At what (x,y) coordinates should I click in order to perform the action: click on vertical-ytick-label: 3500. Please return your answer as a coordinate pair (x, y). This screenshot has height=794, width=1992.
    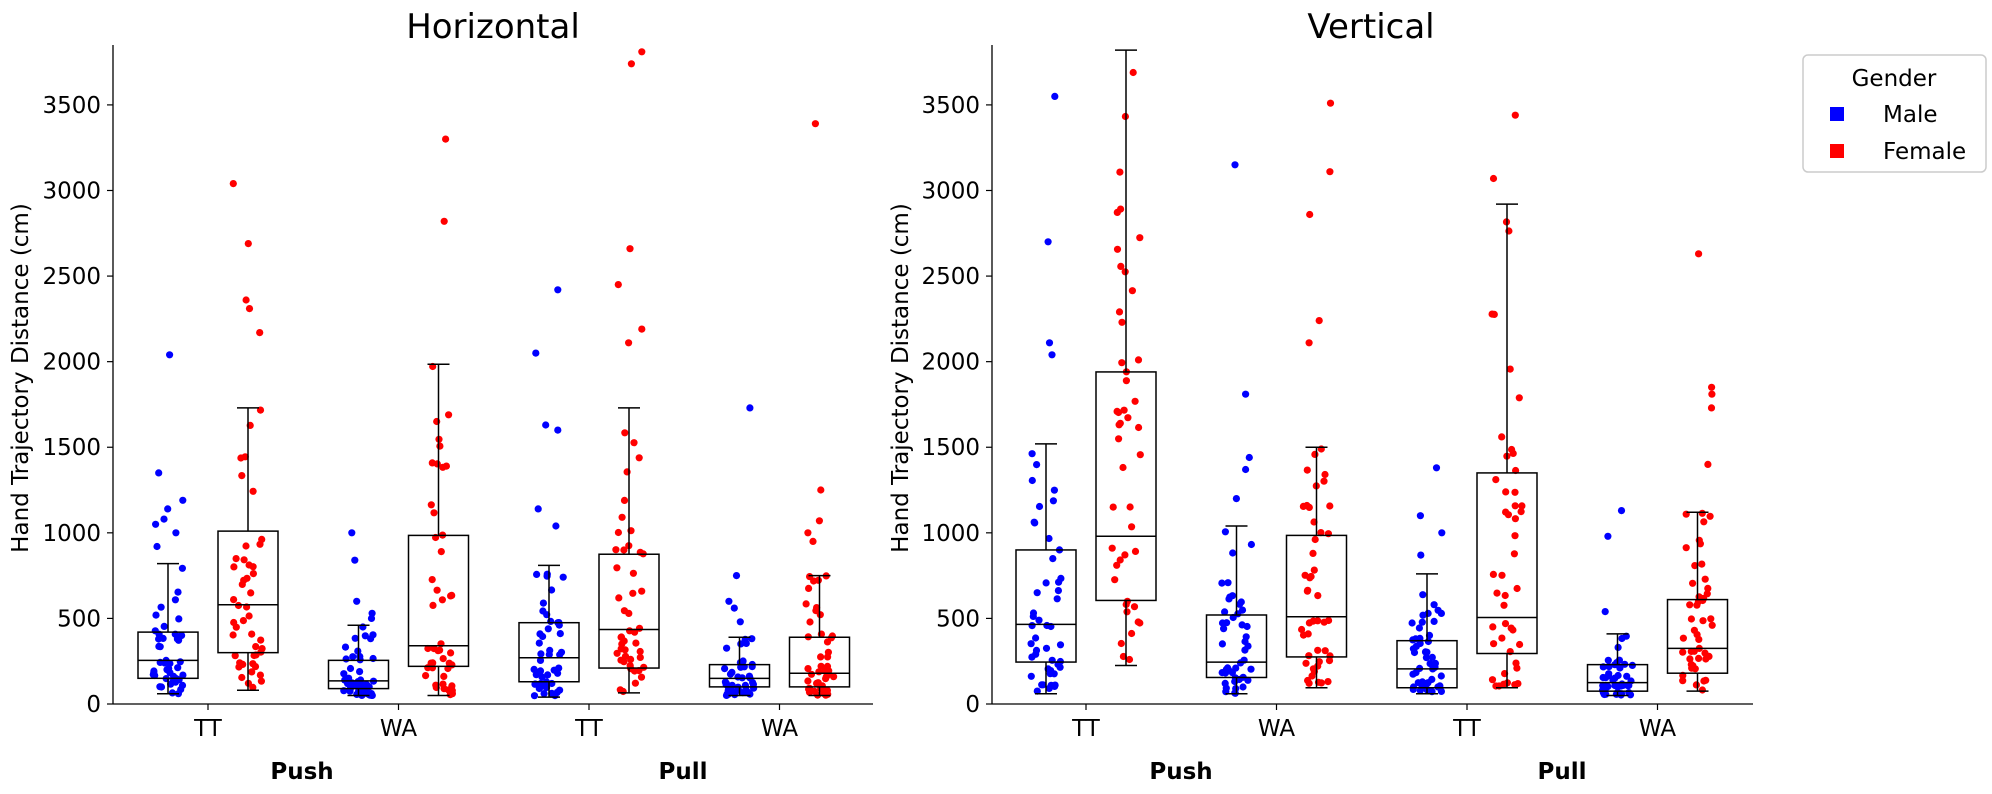
    Looking at the image, I should click on (950, 106).